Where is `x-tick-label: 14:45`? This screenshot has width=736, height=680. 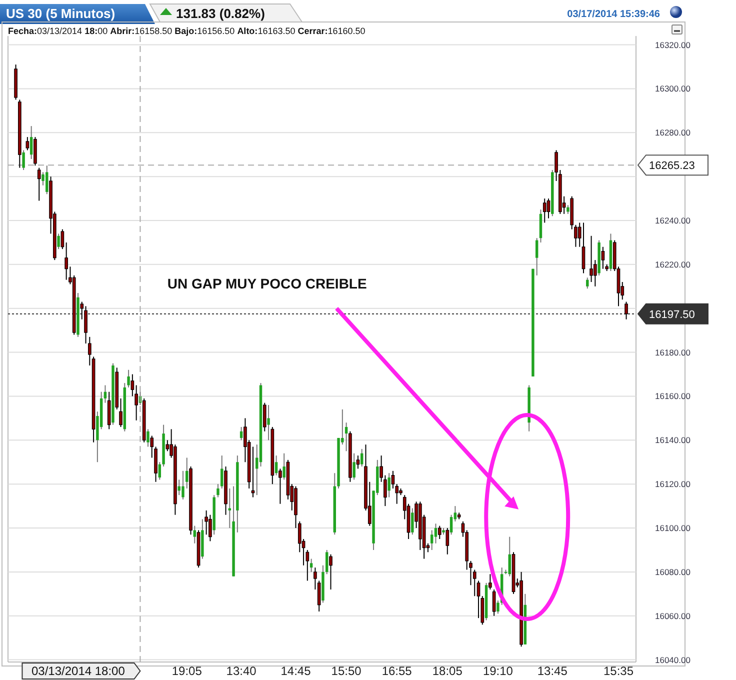
x-tick-label: 14:45 is located at coordinates (296, 671).